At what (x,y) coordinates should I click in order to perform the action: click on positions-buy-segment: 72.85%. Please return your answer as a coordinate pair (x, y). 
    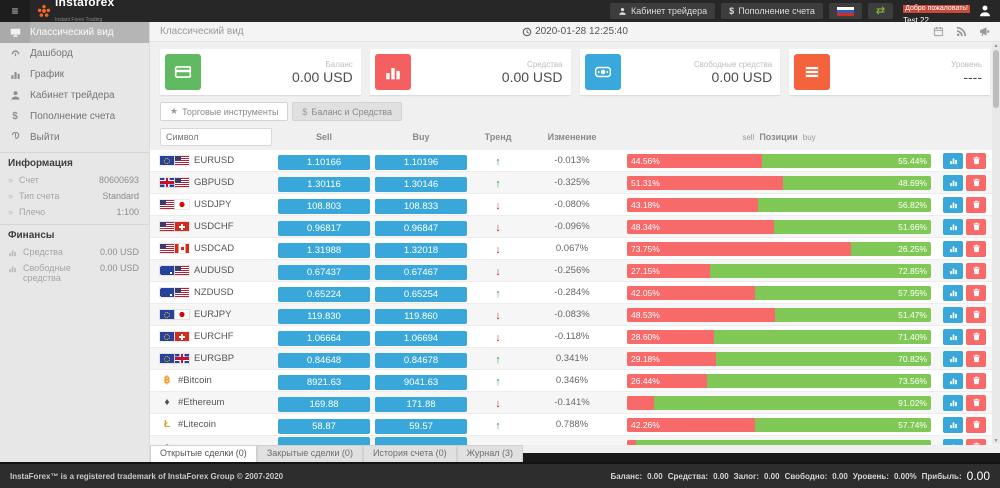
    Looking at the image, I should click on (912, 270).